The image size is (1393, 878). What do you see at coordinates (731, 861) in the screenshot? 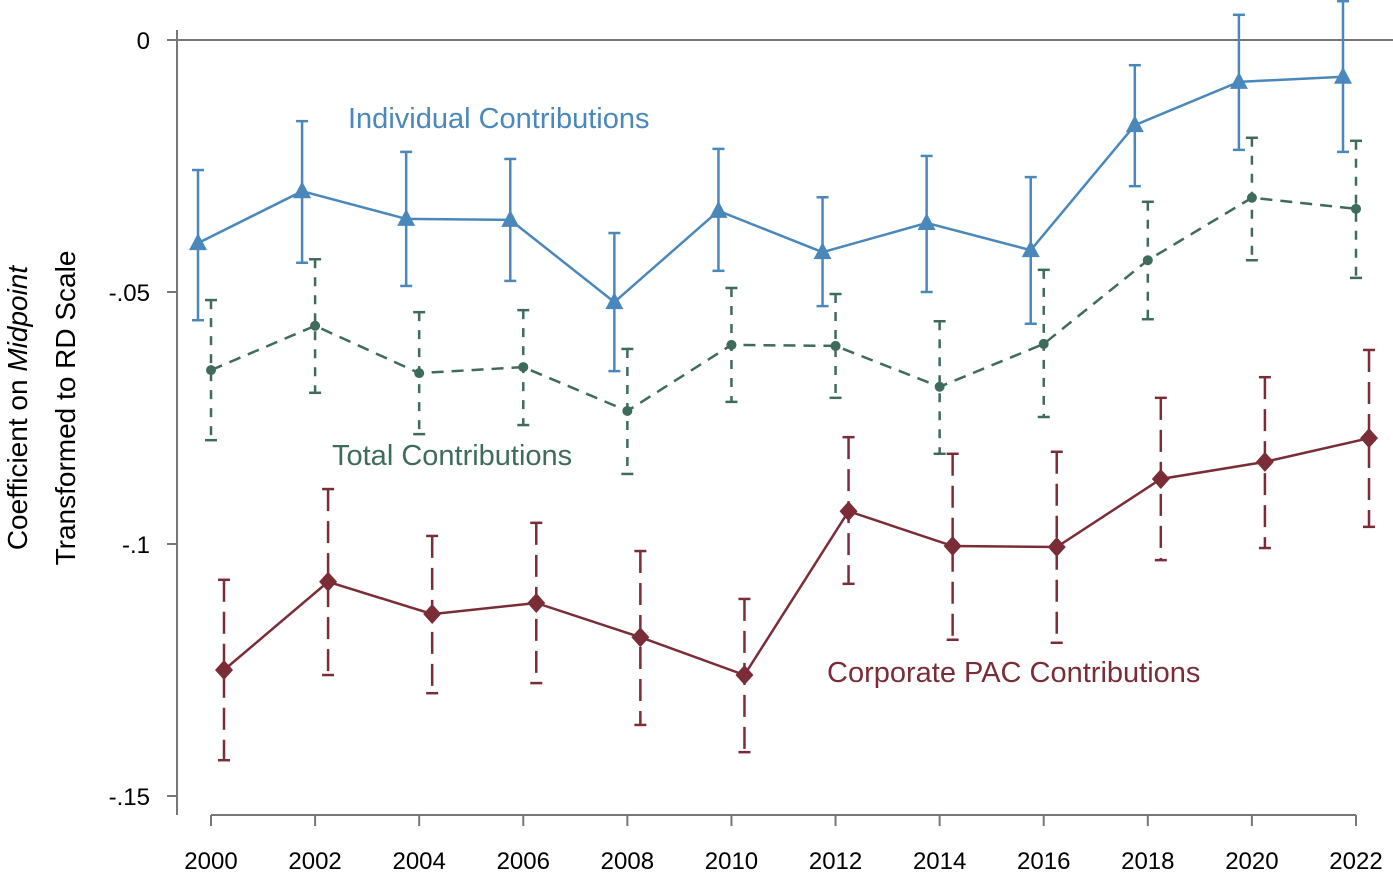
I see `x-tick-label: 2010` at bounding box center [731, 861].